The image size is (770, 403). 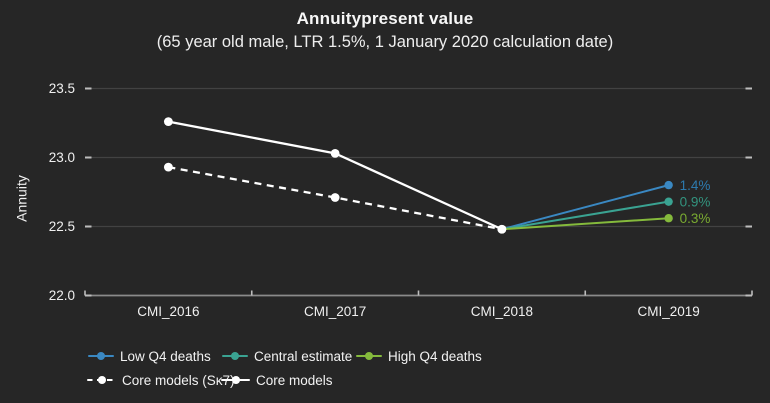 I want to click on series-end-label: 0.3%, so click(x=695, y=218).